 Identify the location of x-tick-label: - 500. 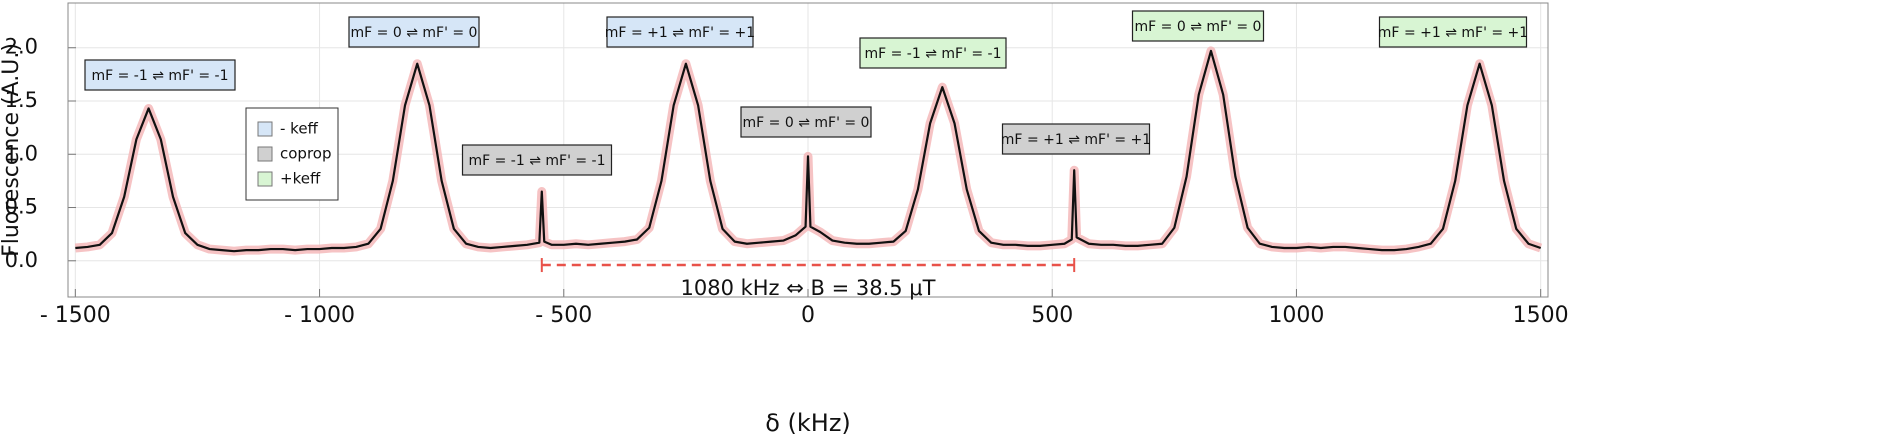
(563, 315).